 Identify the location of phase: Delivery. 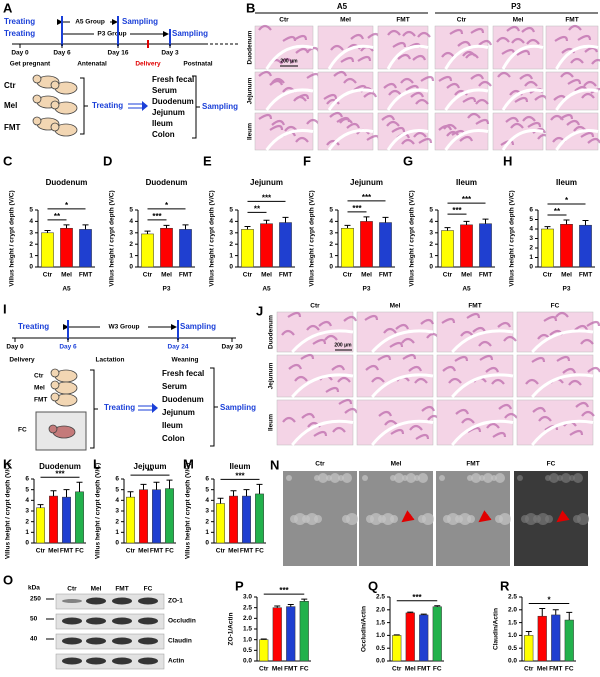
(22, 360).